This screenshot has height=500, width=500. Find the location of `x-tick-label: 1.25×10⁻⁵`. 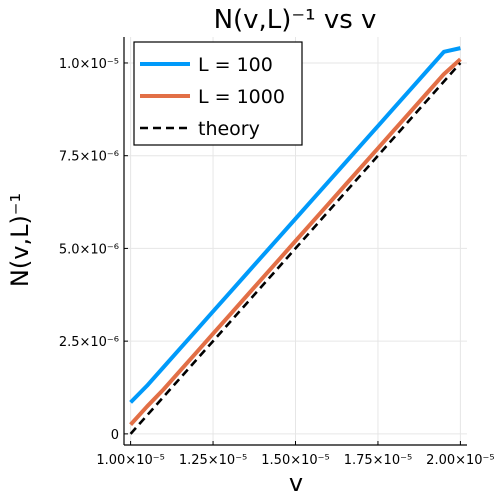

x-tick-label: 1.25×10⁻⁵ is located at coordinates (213, 460).